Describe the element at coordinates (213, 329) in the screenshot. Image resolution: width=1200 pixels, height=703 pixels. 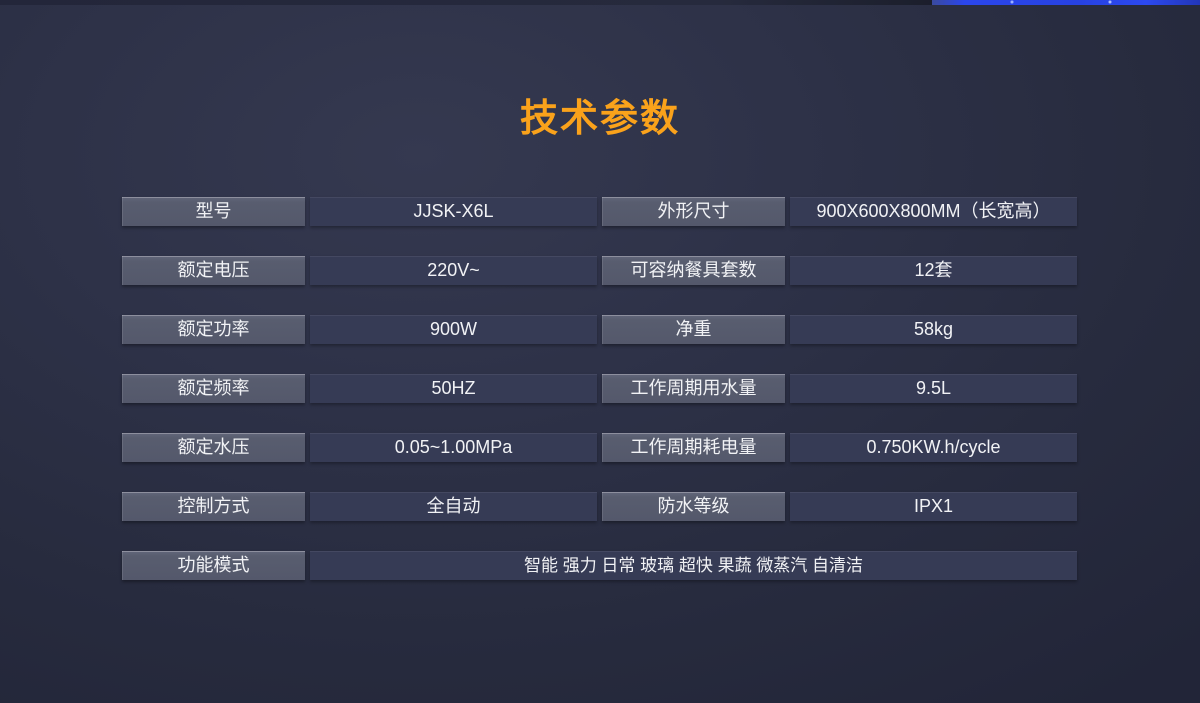
I see `spec-label-rated-power: 额定功率` at that location.